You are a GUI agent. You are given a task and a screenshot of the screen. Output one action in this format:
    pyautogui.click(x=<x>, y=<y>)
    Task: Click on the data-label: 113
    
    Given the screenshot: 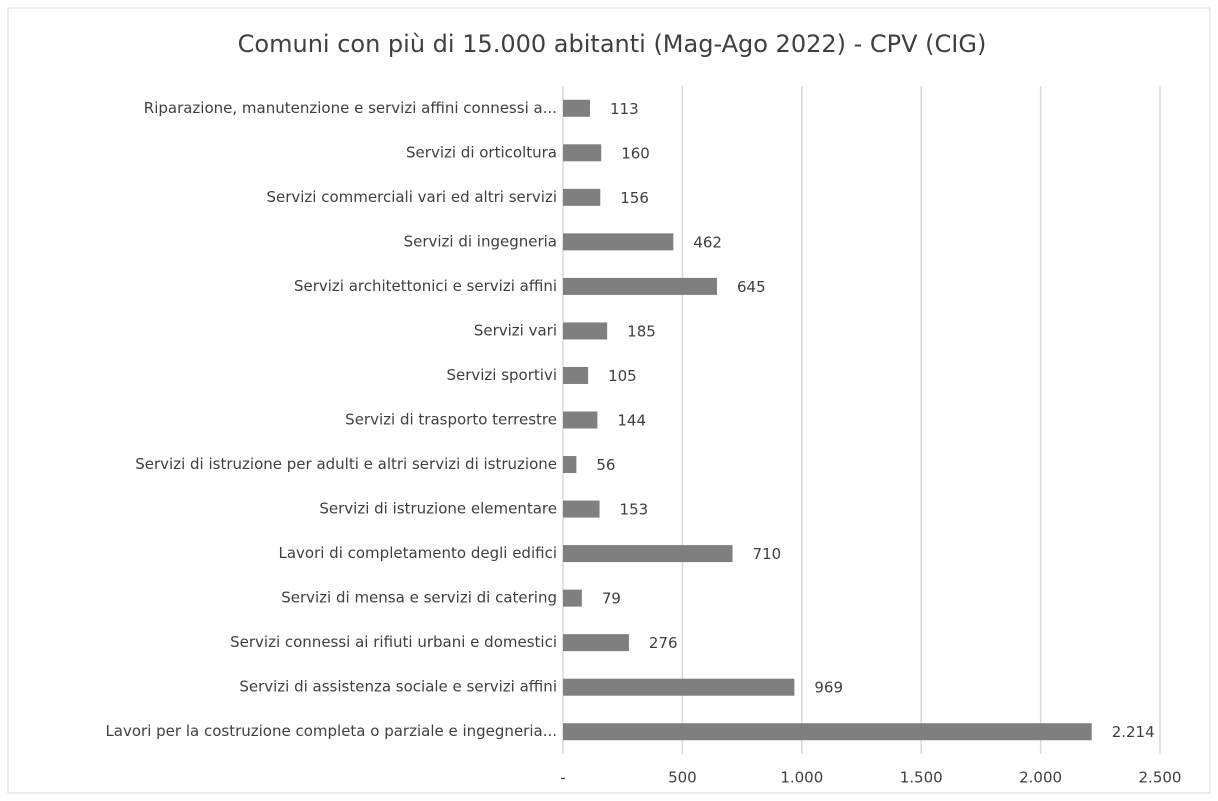 What is the action you would take?
    pyautogui.click(x=624, y=109)
    